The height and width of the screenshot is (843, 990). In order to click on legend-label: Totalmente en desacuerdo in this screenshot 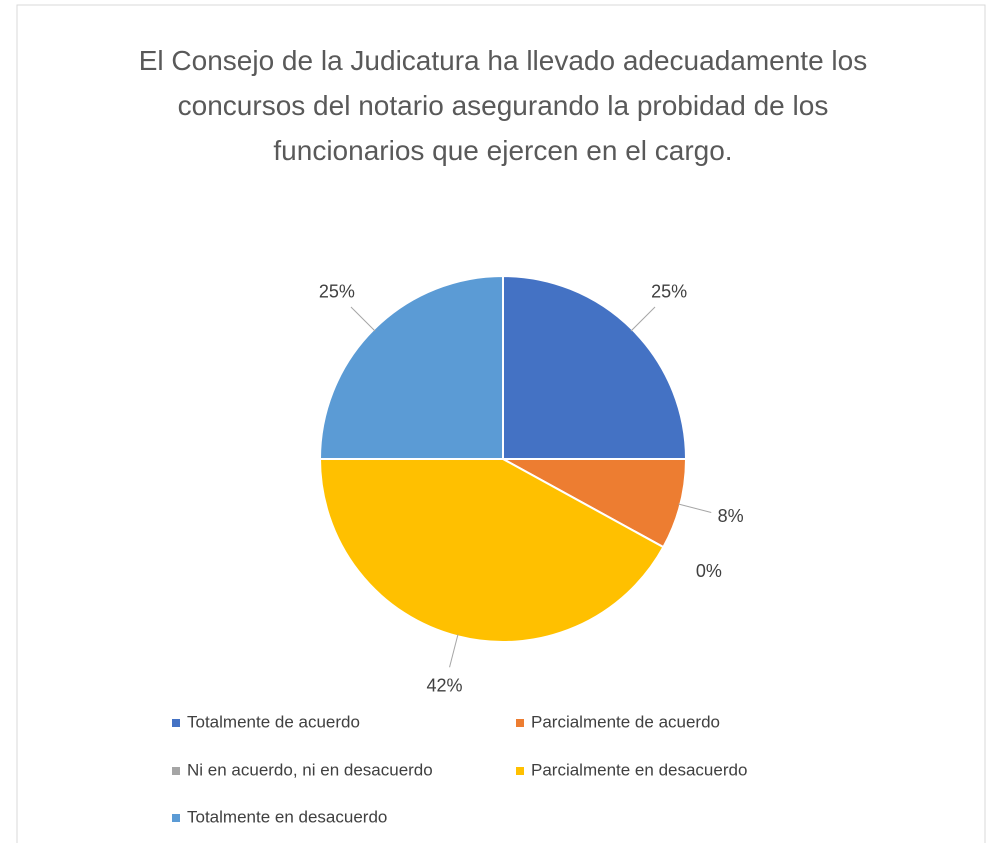, I will do `click(287, 816)`.